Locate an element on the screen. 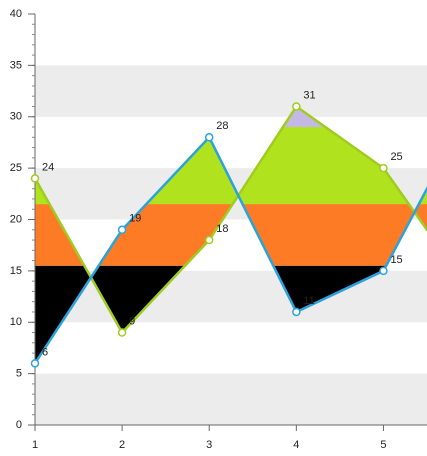  x-tick-label: 3 is located at coordinates (209, 445).